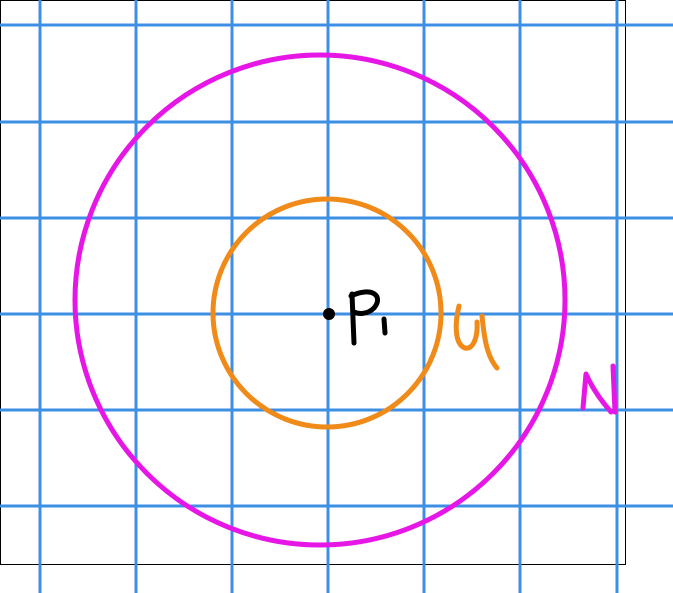 The height and width of the screenshot is (593, 673). I want to click on inner-circle-u, so click(327, 313).